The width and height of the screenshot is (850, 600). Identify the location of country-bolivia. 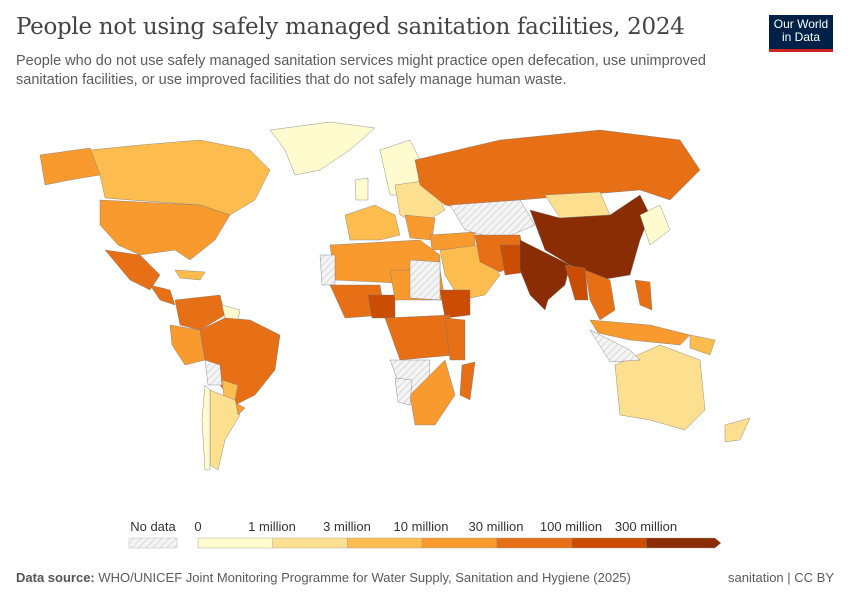
(213, 372).